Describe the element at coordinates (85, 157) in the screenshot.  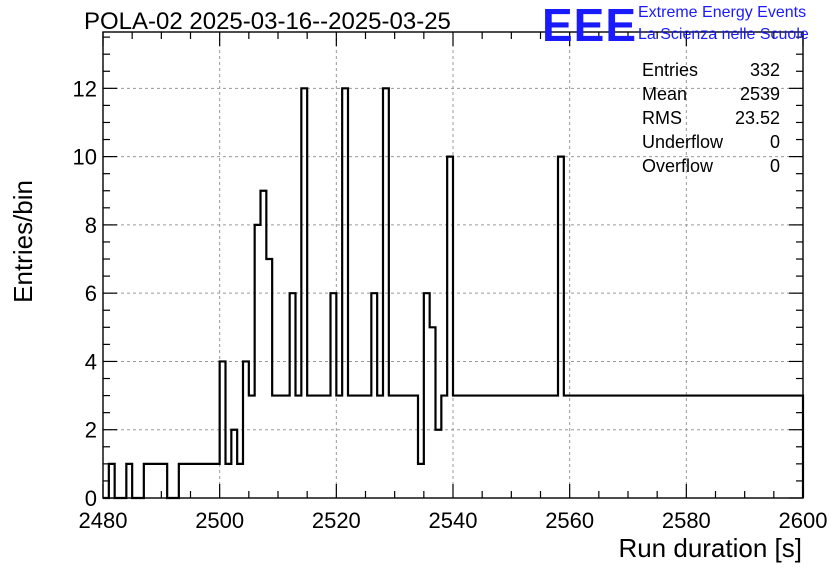
I see `y-tick-label: 10` at that location.